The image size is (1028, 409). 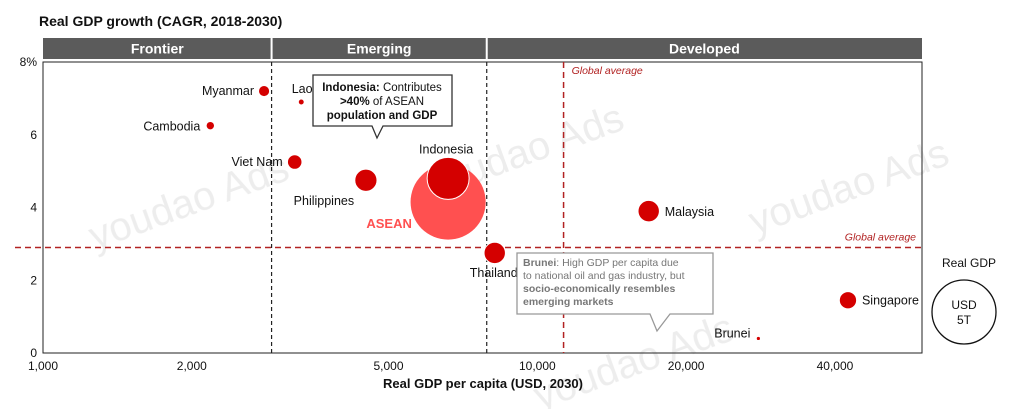 I want to click on y-tick-label: 4, so click(x=33, y=208).